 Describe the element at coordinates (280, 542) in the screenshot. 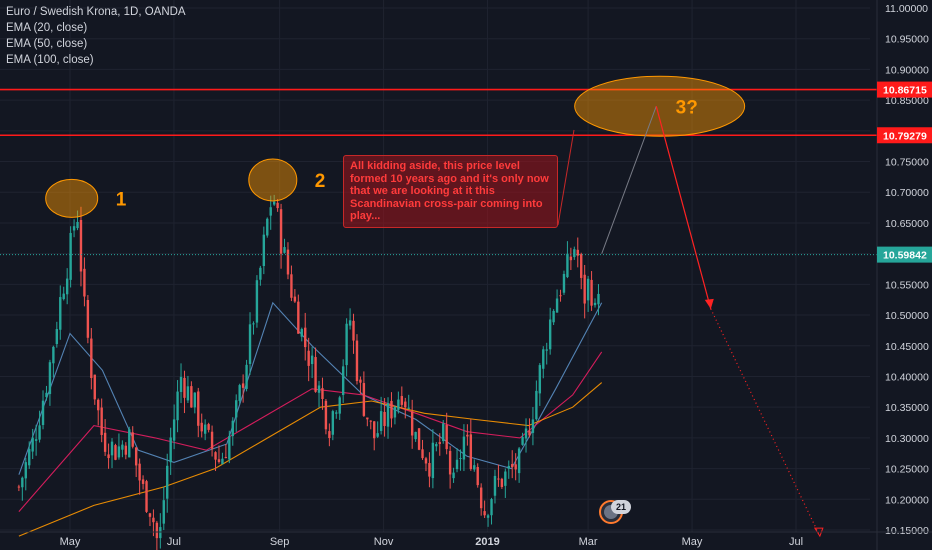

I see `time-tick-label: Sep` at that location.